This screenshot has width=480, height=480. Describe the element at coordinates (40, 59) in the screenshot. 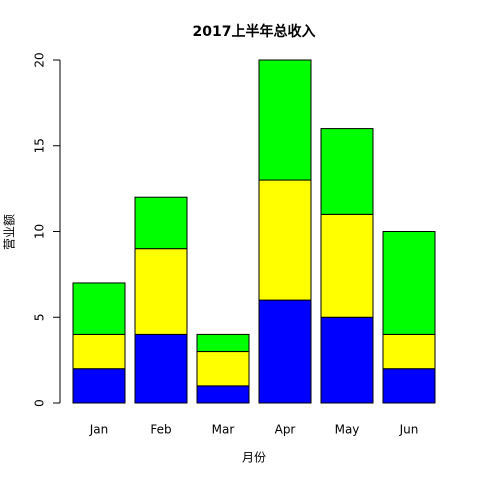

I see `y-tick-label: 20` at that location.